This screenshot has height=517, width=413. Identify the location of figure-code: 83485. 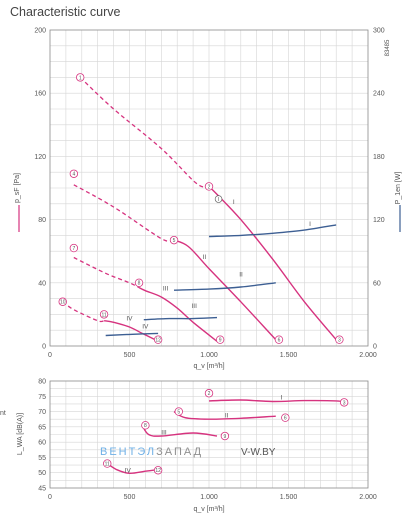
(388, 47).